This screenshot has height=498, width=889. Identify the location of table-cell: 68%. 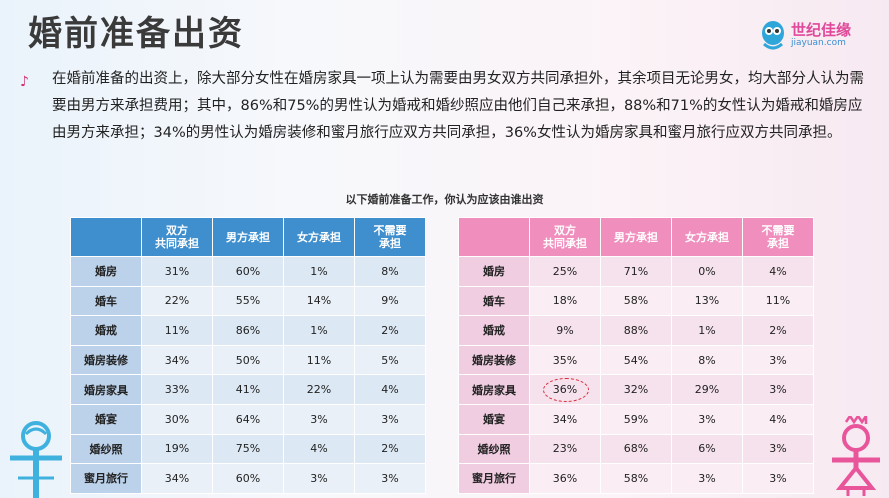
(636, 449).